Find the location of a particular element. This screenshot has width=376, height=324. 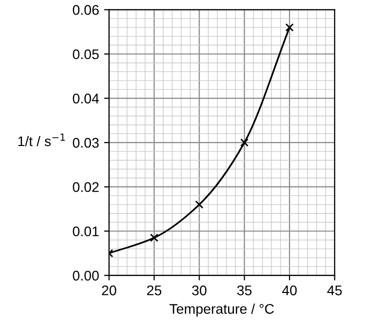

y-tick-label: 0.05 is located at coordinates (85, 54).